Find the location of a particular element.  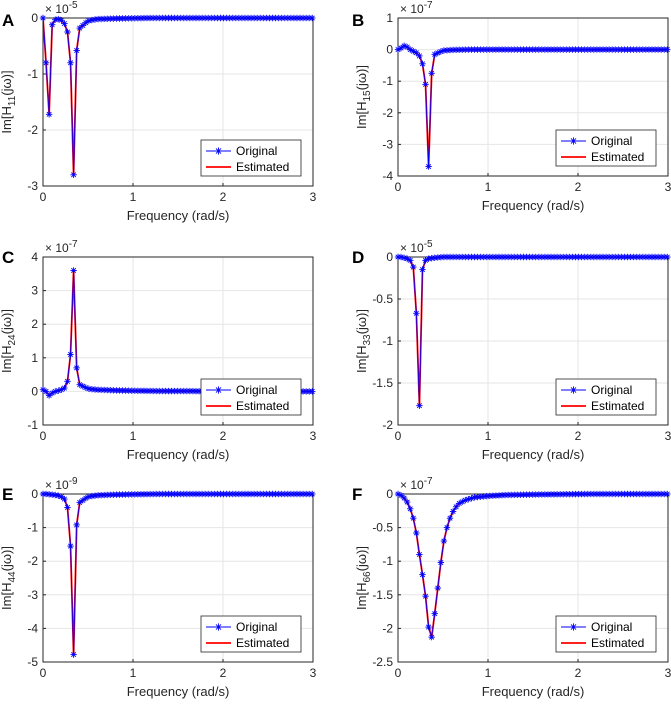

y-axis-label: Im[H24(jω)] is located at coordinates (9, 341).